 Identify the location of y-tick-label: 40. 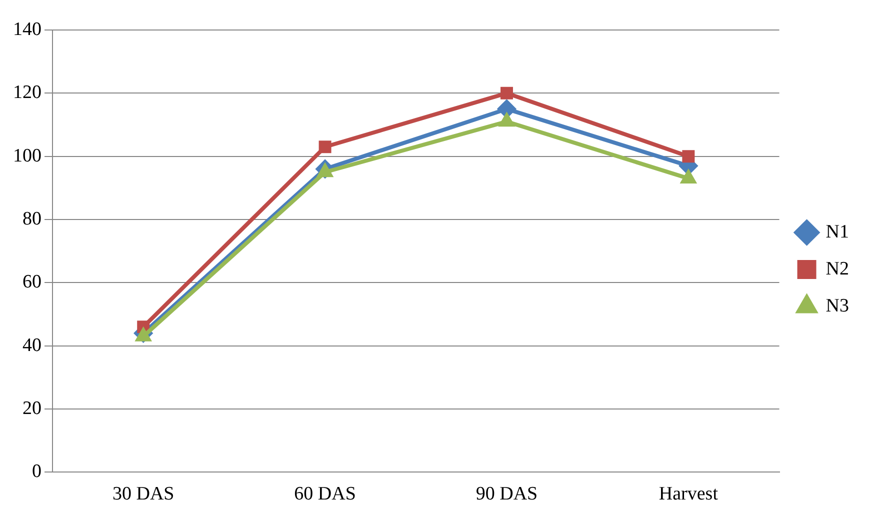
(32, 345).